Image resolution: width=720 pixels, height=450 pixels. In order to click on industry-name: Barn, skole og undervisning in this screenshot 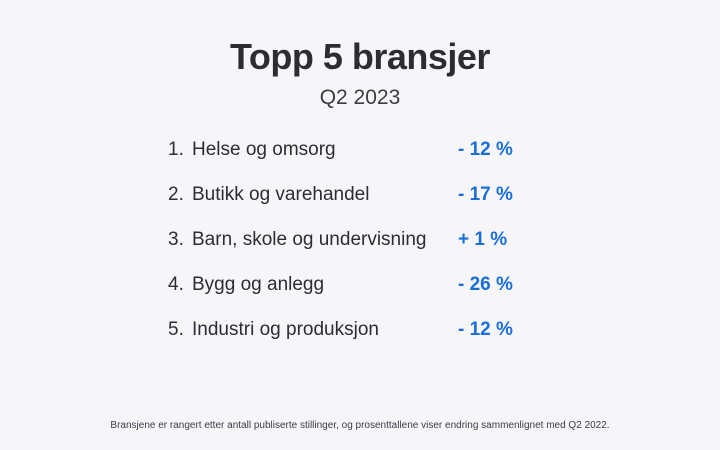, I will do `click(309, 239)`.